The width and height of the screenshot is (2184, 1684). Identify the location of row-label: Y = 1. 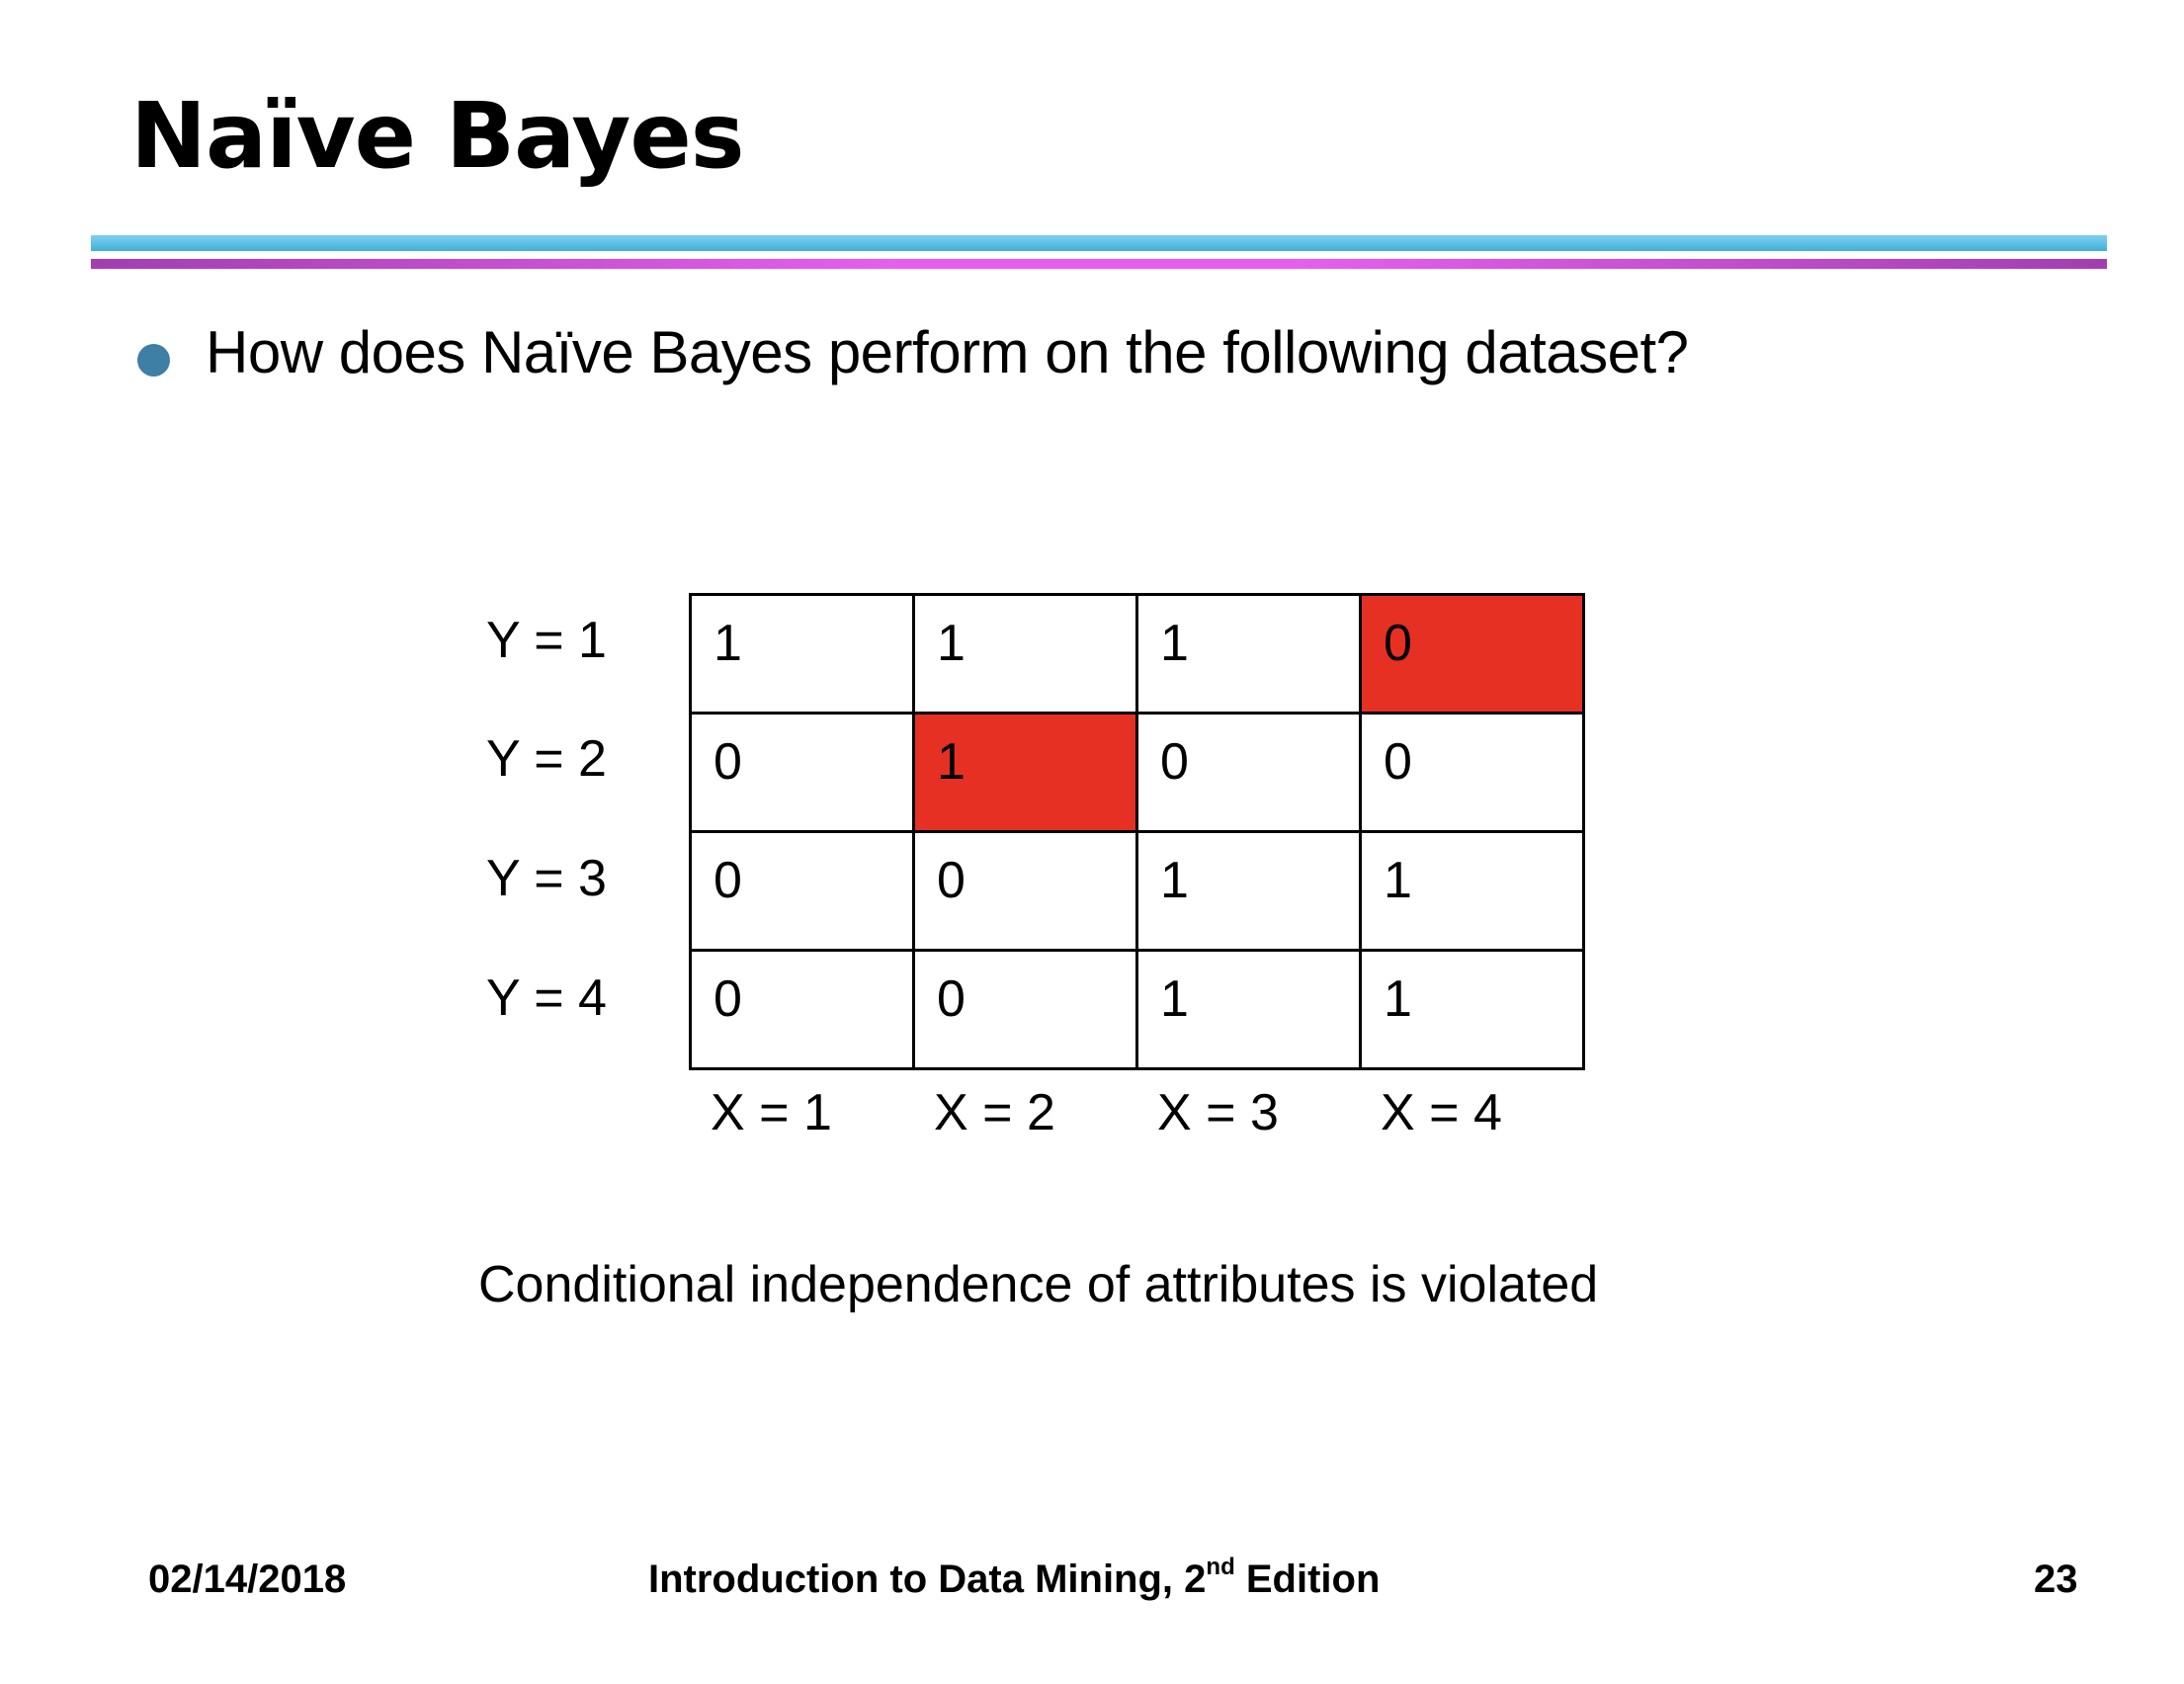
(546, 641).